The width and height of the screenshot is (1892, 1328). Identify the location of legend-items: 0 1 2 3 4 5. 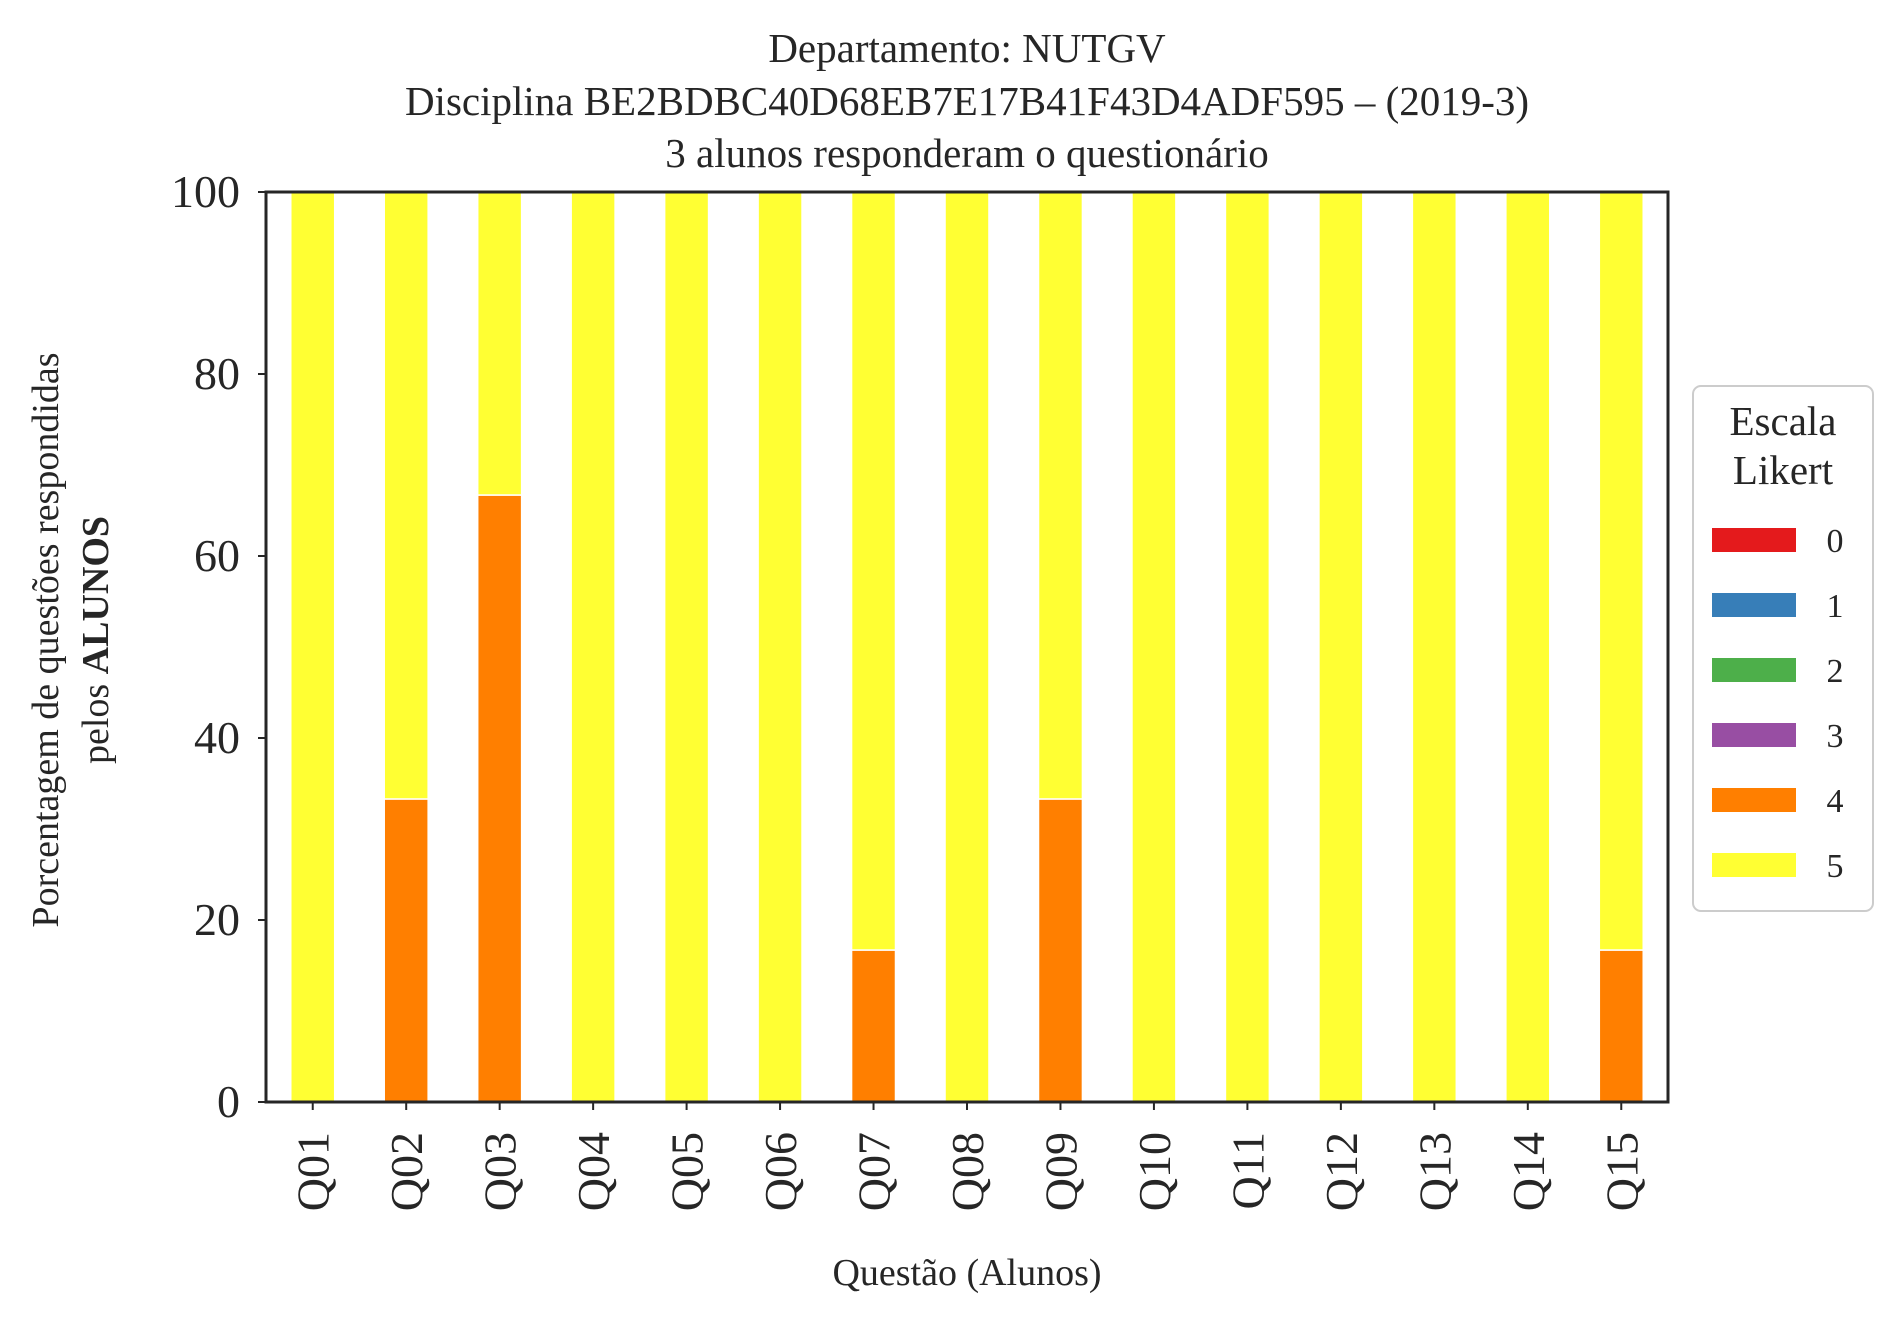
(1778, 704).